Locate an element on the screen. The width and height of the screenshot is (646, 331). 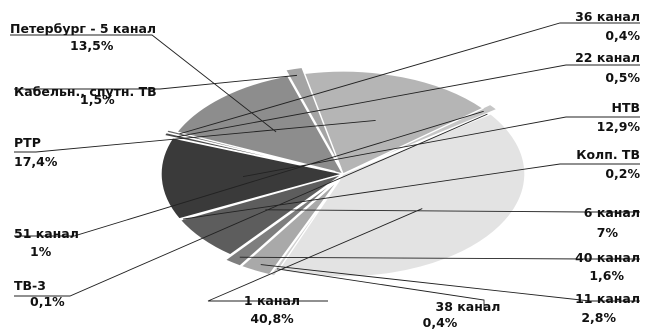
slice-value-label: 0,2% is located at coordinates (622, 173).